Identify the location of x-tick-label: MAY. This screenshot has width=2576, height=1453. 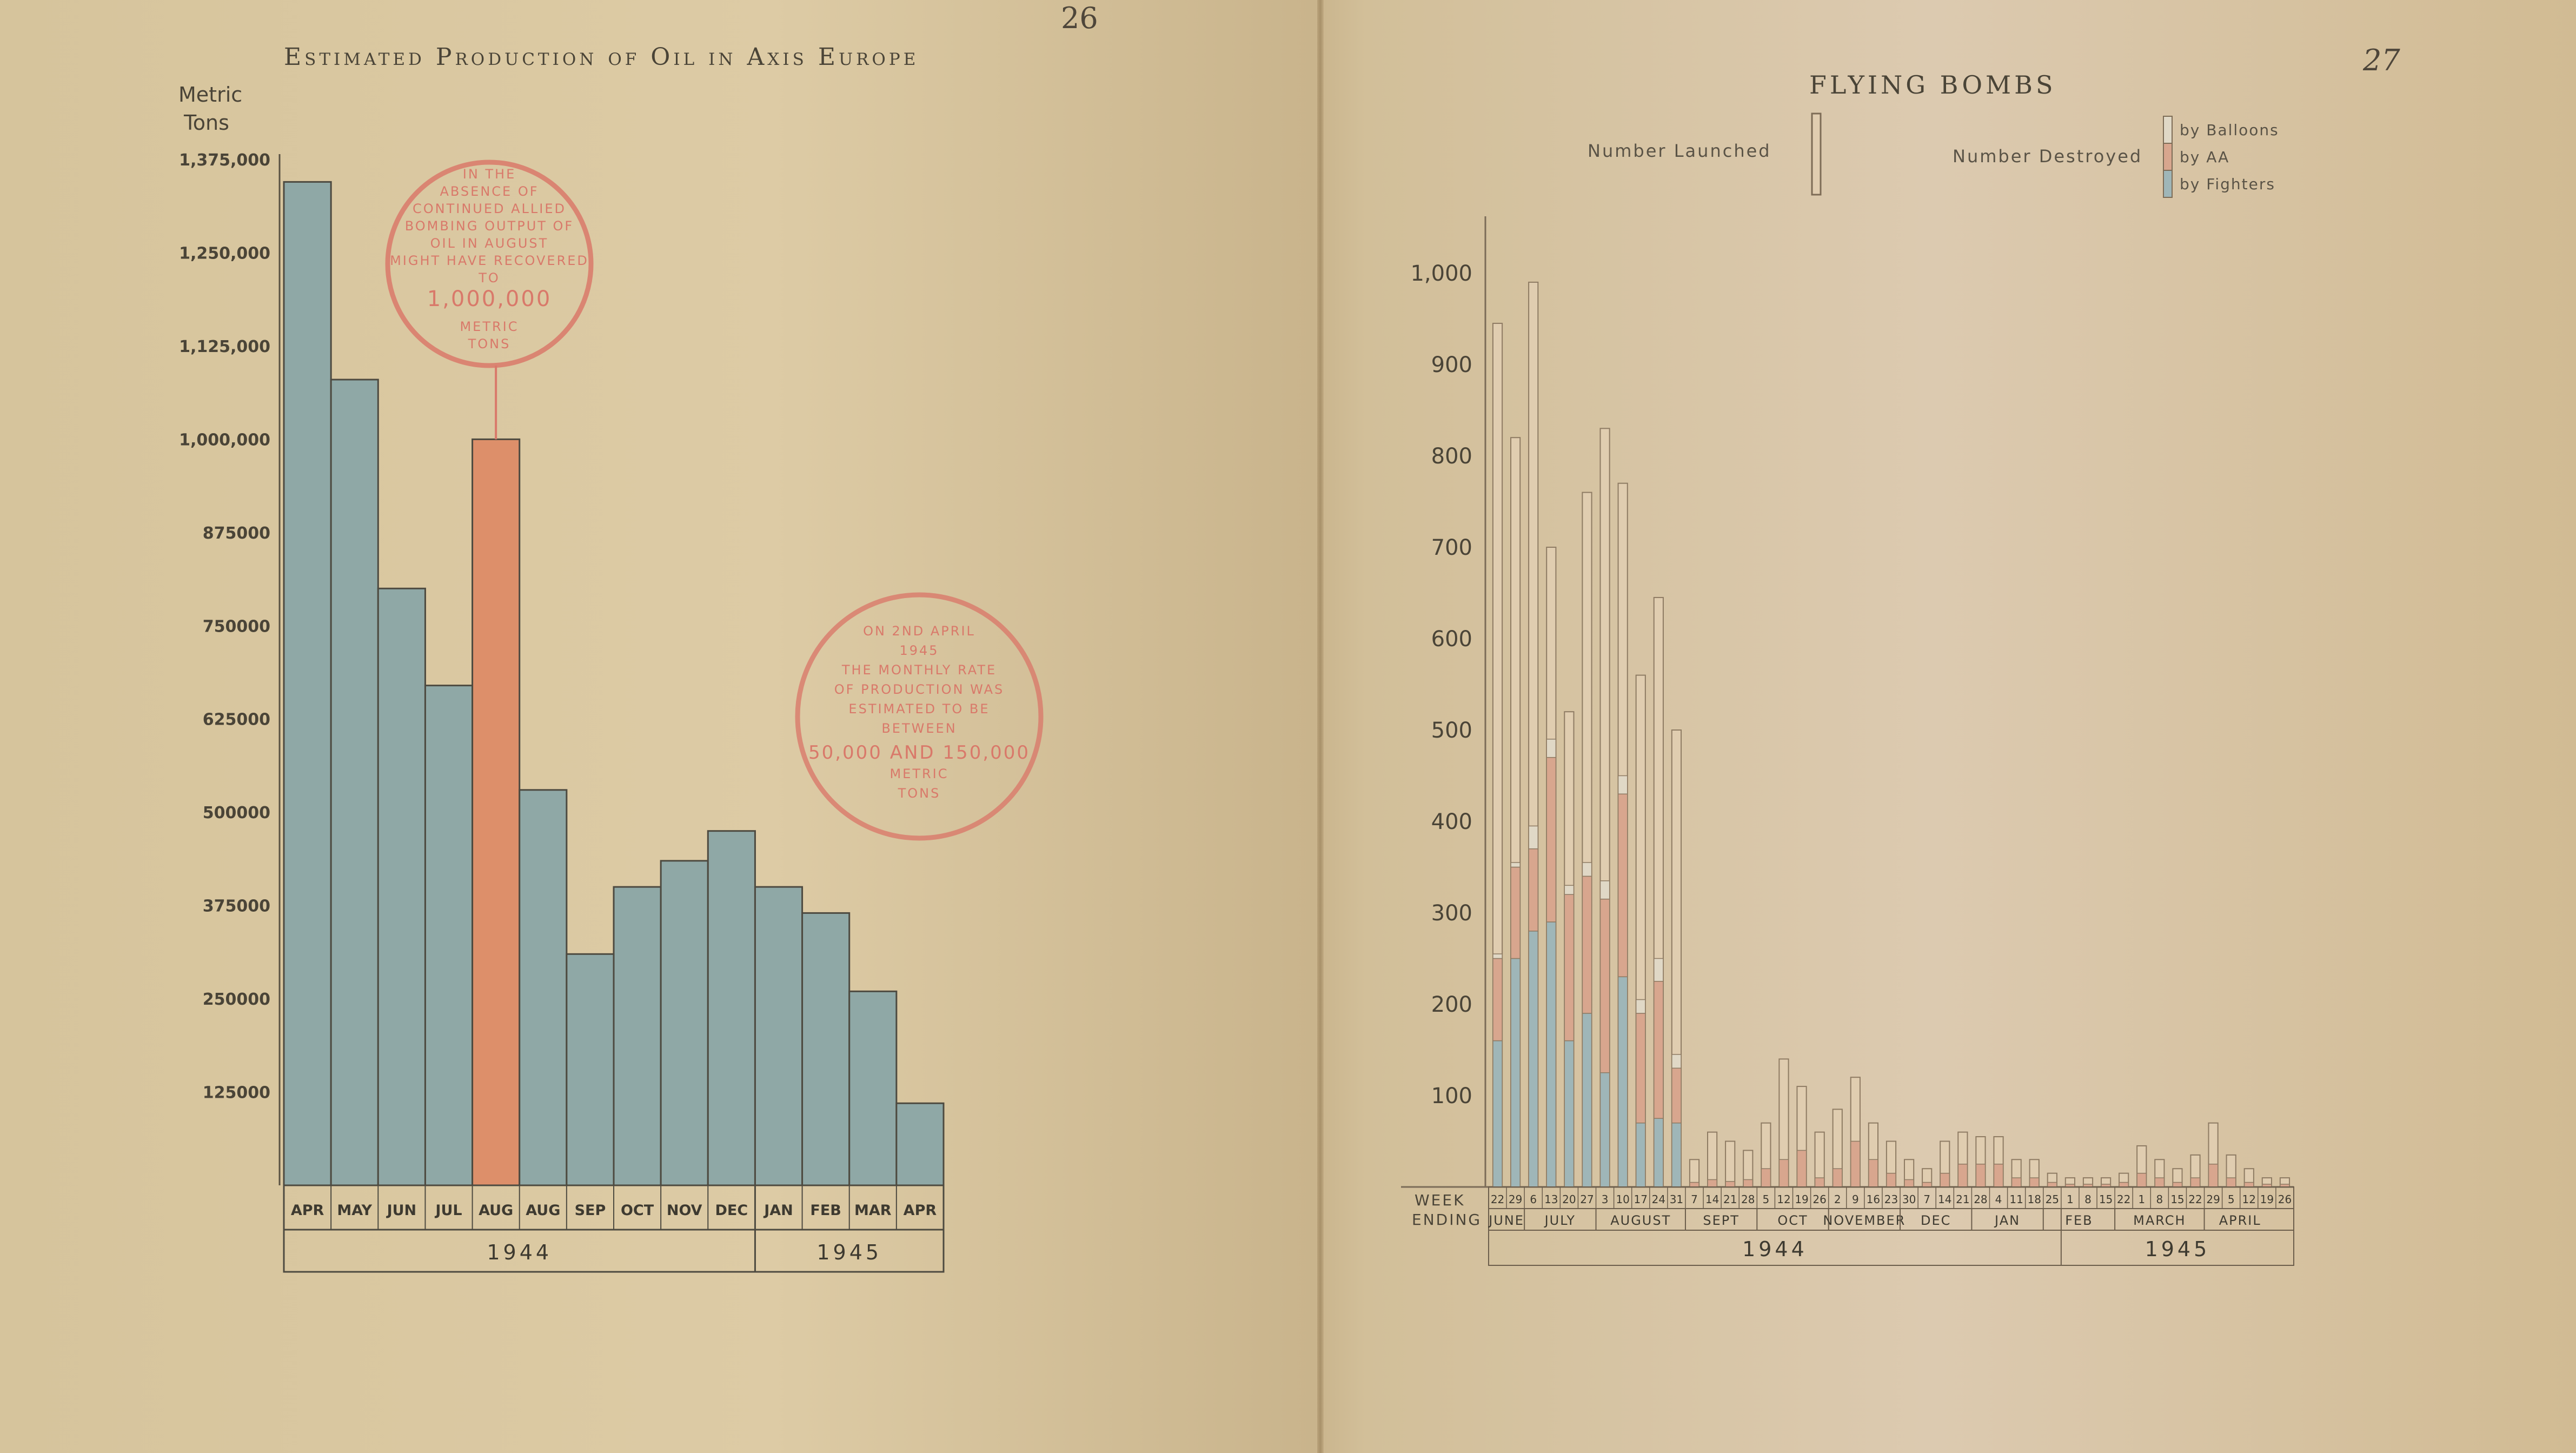
(354, 1211).